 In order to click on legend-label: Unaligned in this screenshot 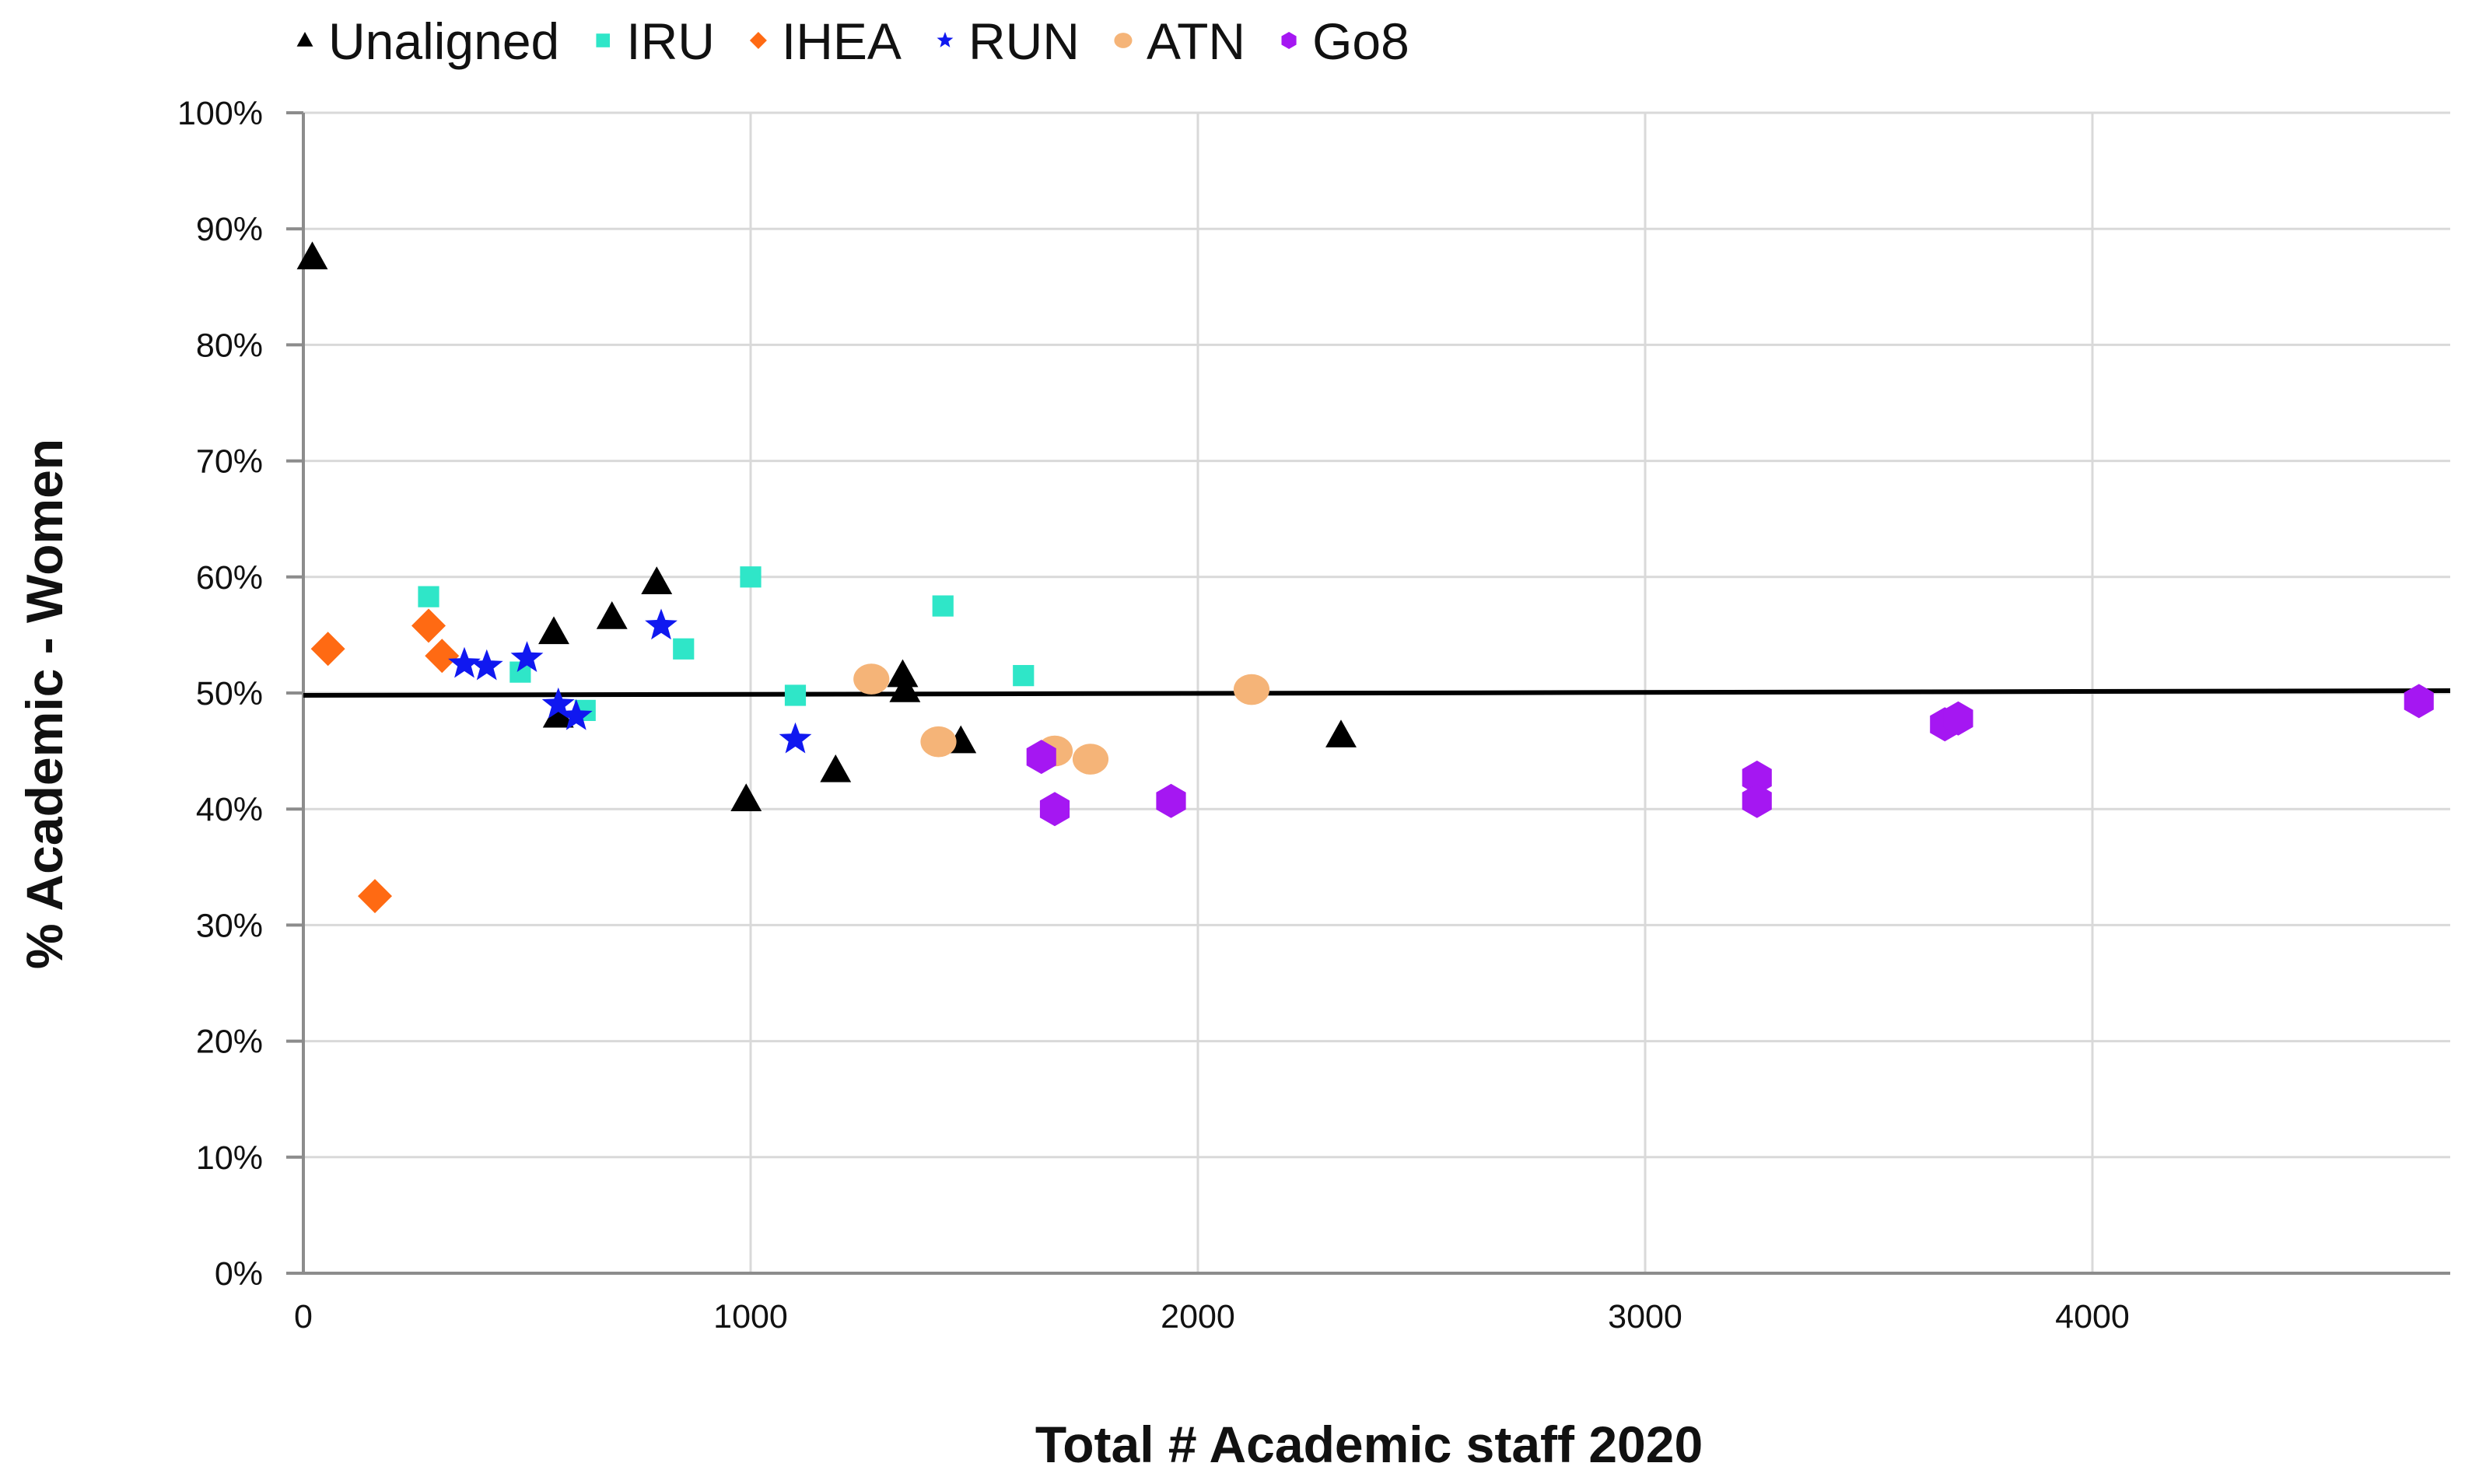, I will do `click(443, 41)`.